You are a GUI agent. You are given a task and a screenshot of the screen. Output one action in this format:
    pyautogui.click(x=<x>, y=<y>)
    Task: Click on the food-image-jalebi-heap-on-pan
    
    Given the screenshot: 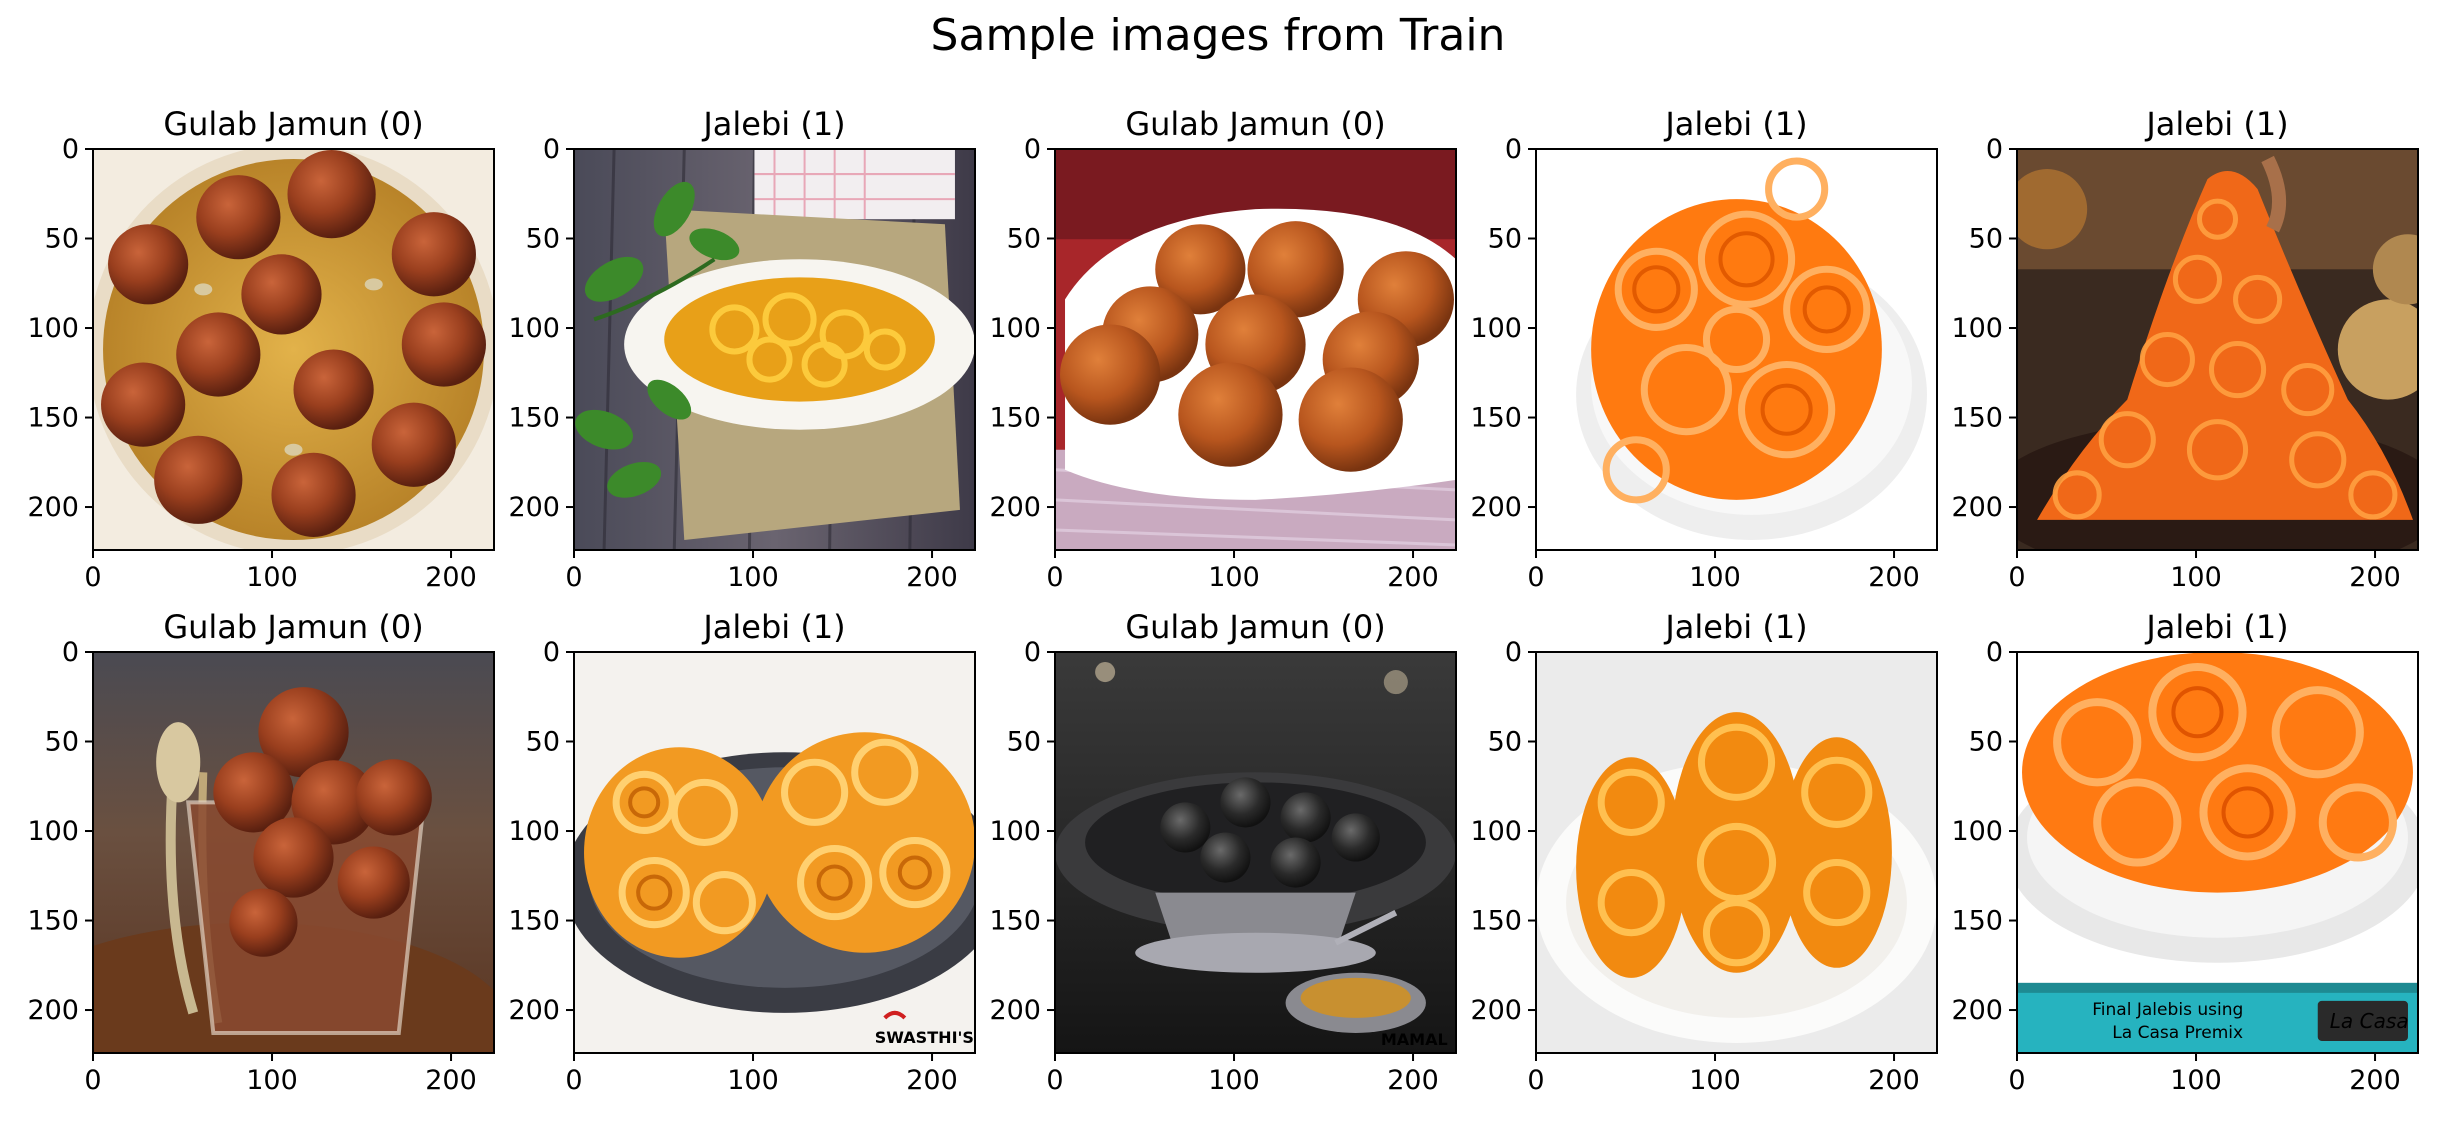 What is the action you would take?
    pyautogui.click(x=2212, y=364)
    